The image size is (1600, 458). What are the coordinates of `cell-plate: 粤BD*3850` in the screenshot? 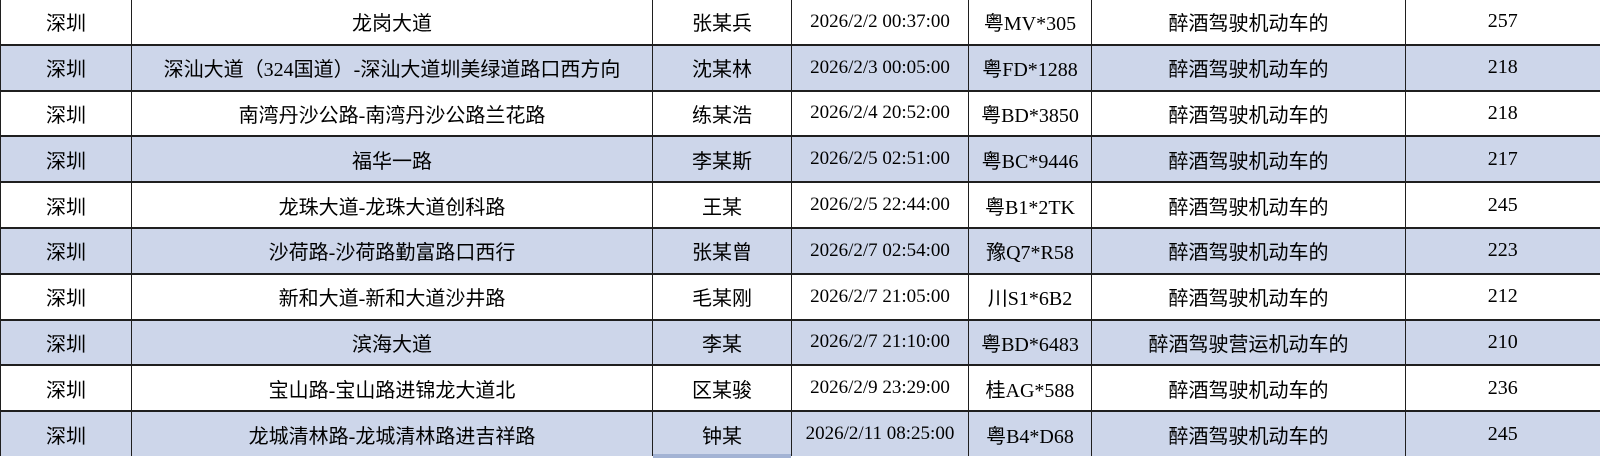 It's located at (1030, 113).